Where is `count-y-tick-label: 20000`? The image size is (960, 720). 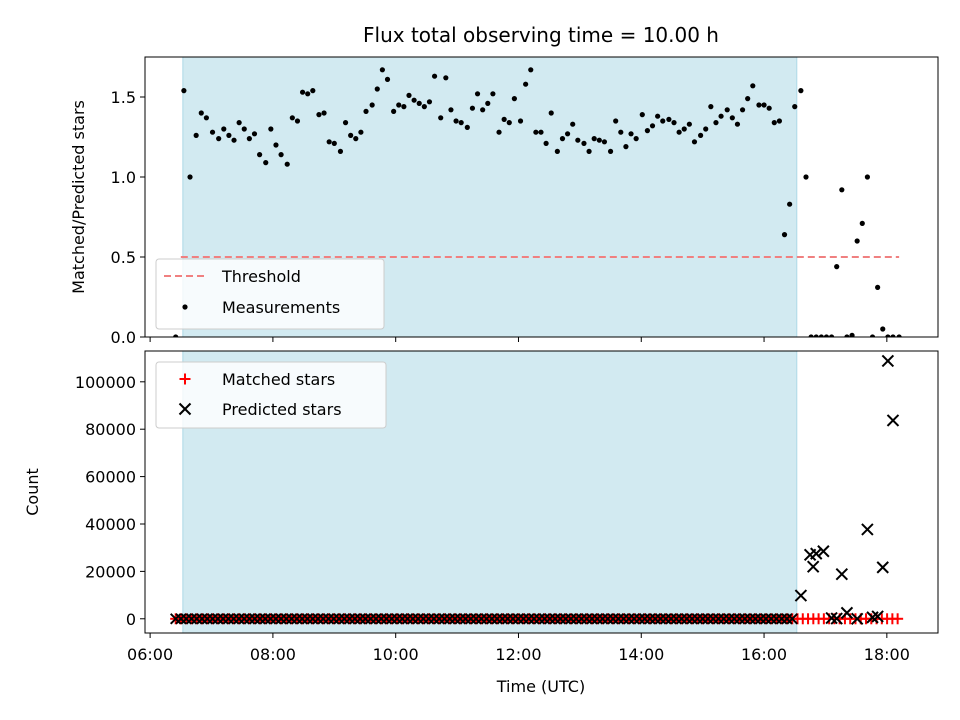
count-y-tick-label: 20000 is located at coordinates (110, 571).